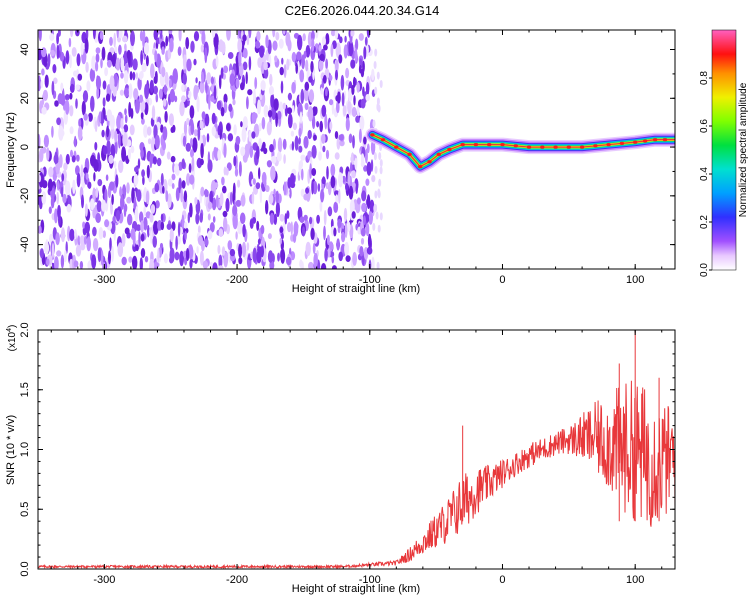 The height and width of the screenshot is (605, 750). What do you see at coordinates (704, 174) in the screenshot?
I see `colorbar-tick-label: 0.4` at bounding box center [704, 174].